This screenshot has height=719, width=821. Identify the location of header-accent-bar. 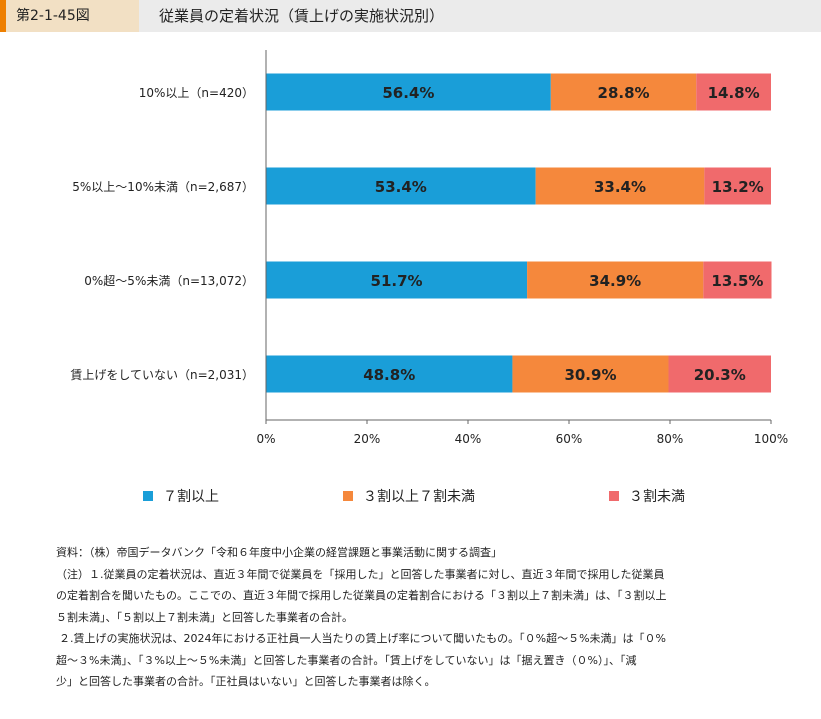
(3, 16).